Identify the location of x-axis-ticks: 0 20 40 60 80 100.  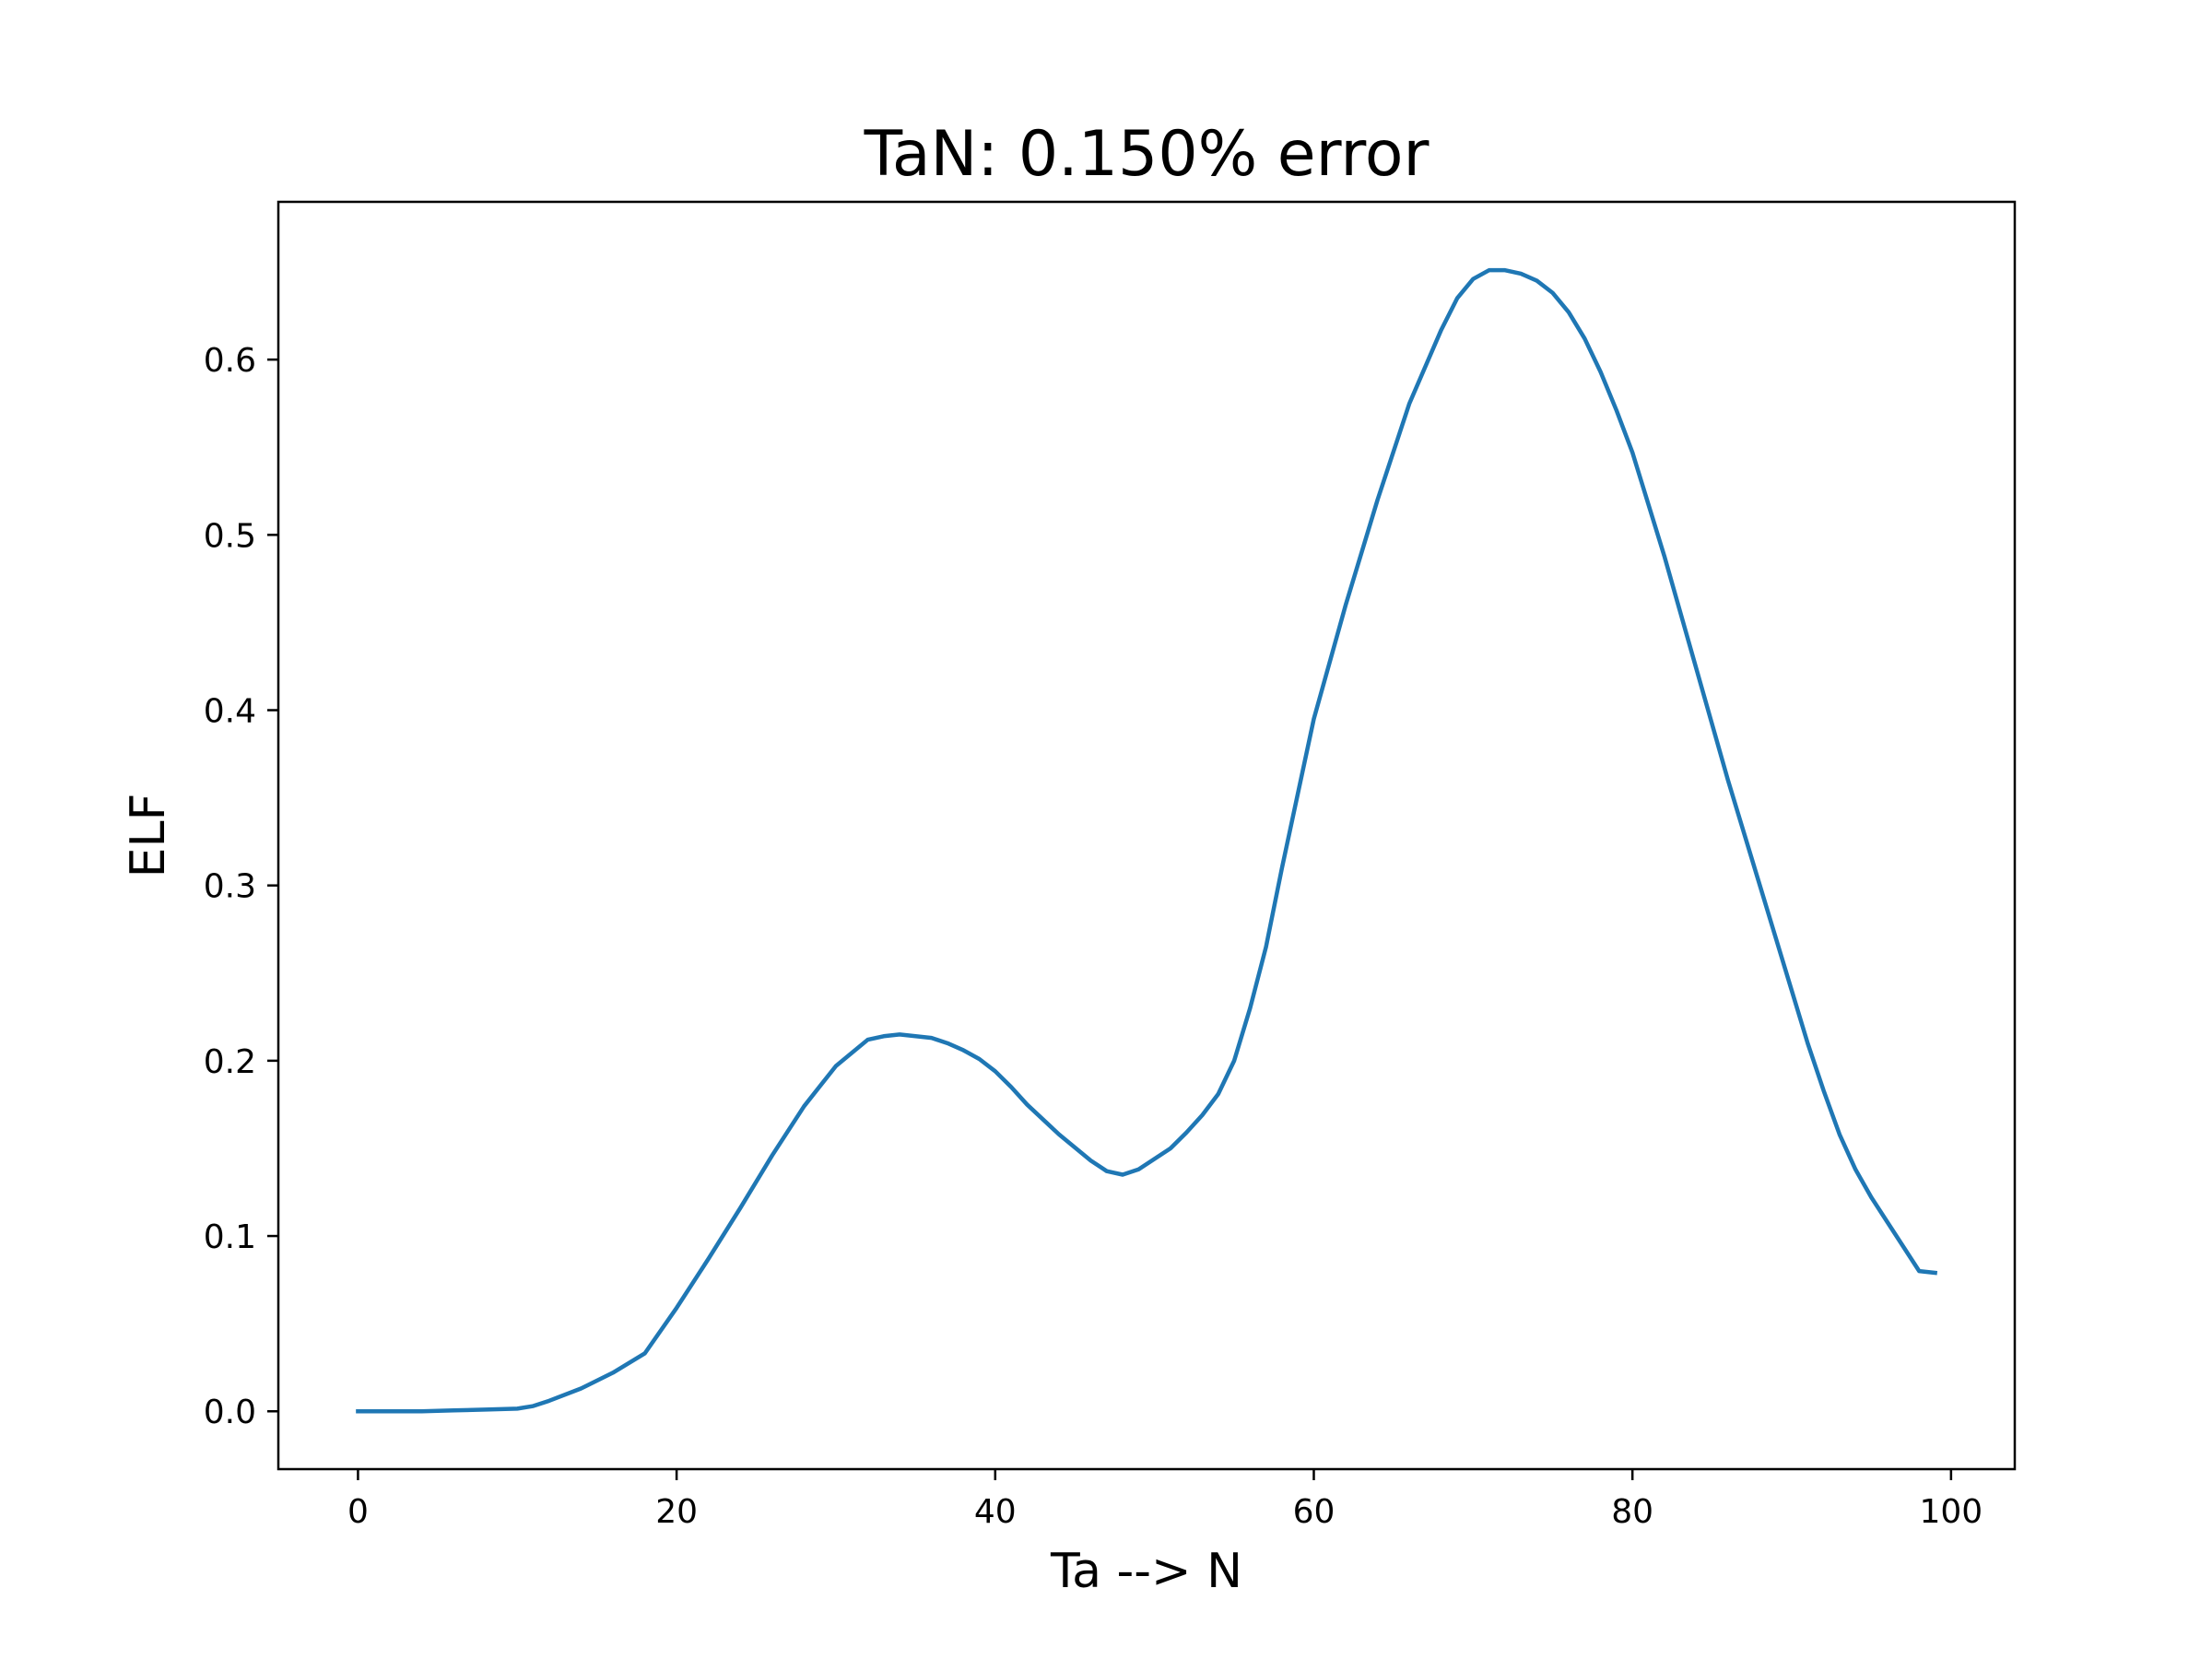
(1165, 1500).